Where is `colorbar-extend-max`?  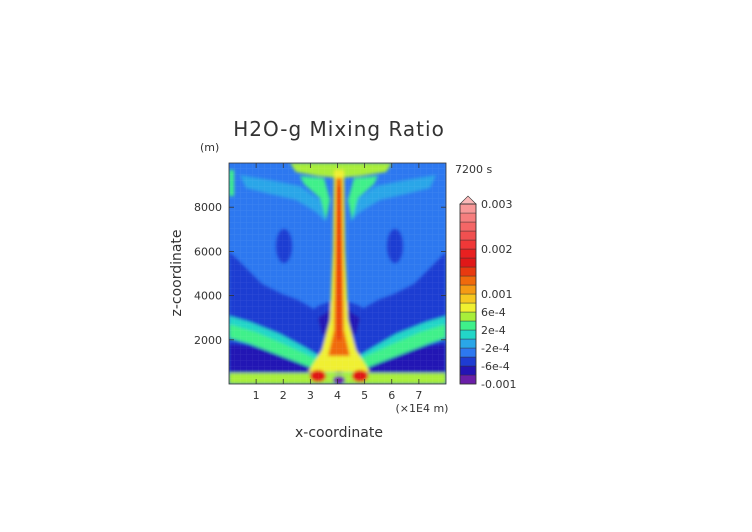
colorbar-extend-max is located at coordinates (468, 200).